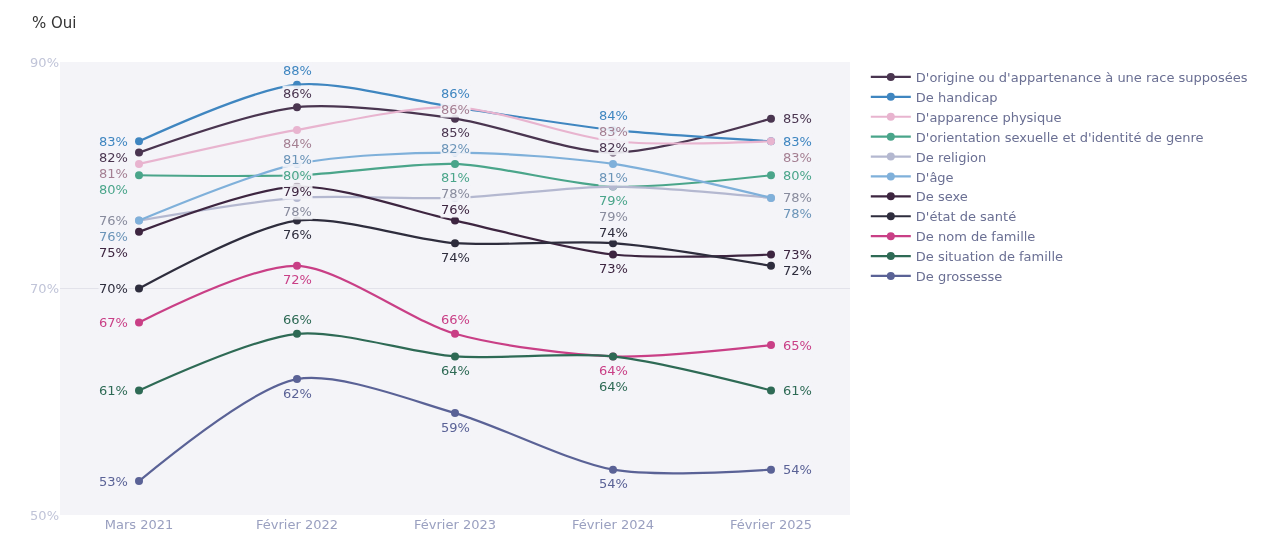 Image resolution: width=1266 pixels, height=555 pixels. I want to click on y-tick-label: 90%, so click(44, 62).